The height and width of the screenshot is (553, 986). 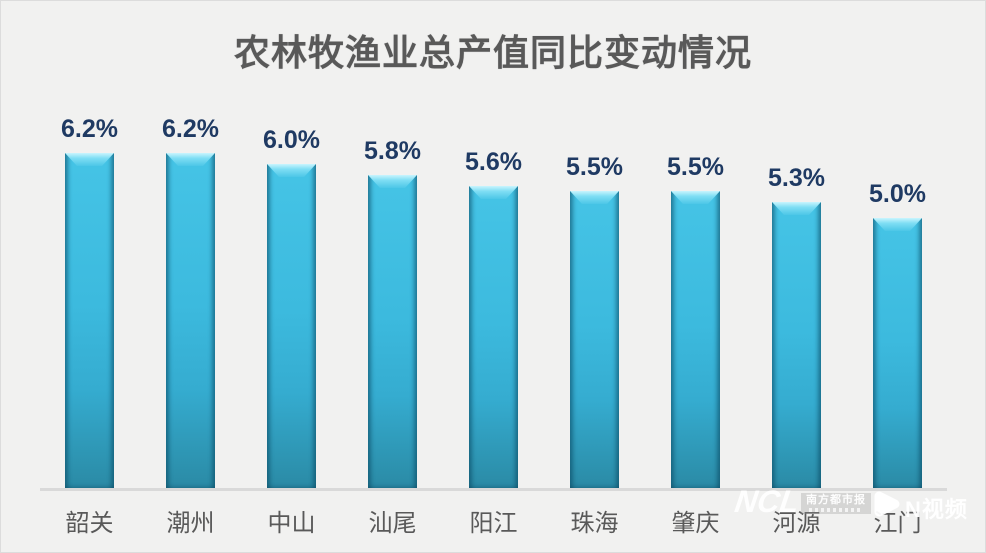 I want to click on bar-value-label: 5.8%, so click(x=392, y=151).